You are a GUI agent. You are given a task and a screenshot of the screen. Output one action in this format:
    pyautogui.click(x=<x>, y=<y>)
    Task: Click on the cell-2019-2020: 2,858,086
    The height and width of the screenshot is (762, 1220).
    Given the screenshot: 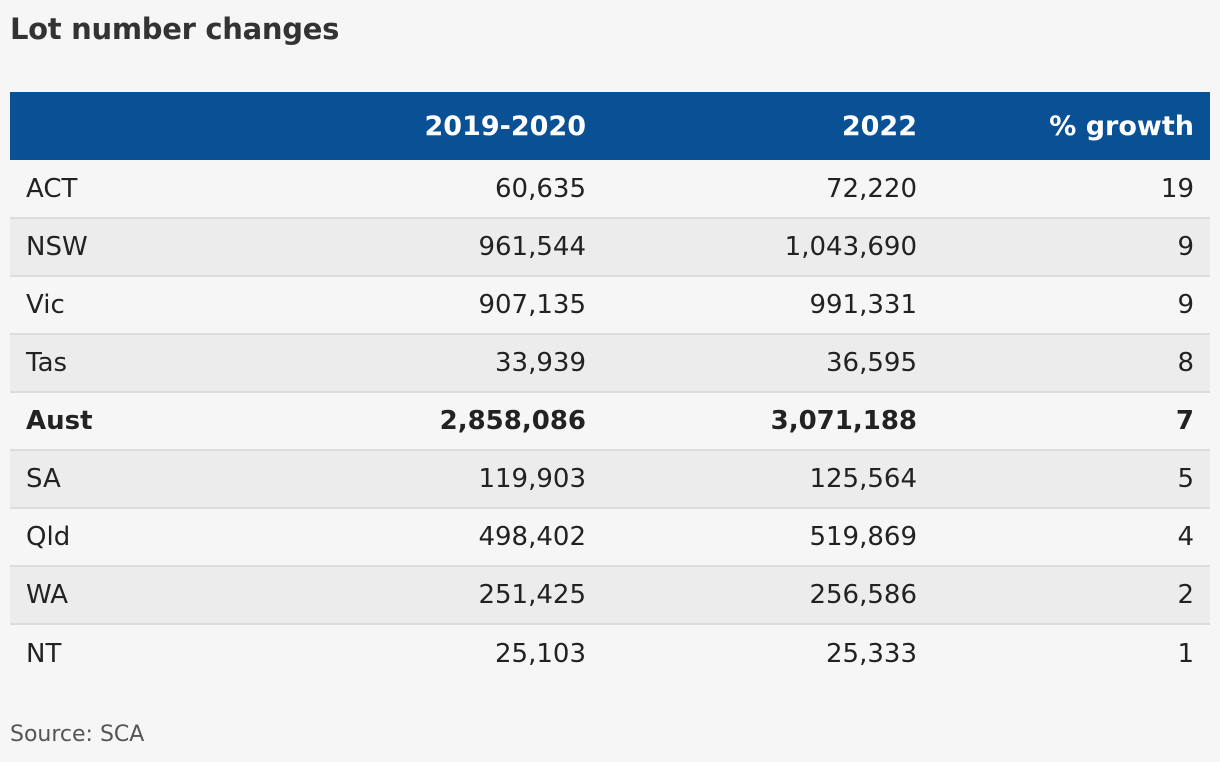 What is the action you would take?
    pyautogui.click(x=512, y=421)
    